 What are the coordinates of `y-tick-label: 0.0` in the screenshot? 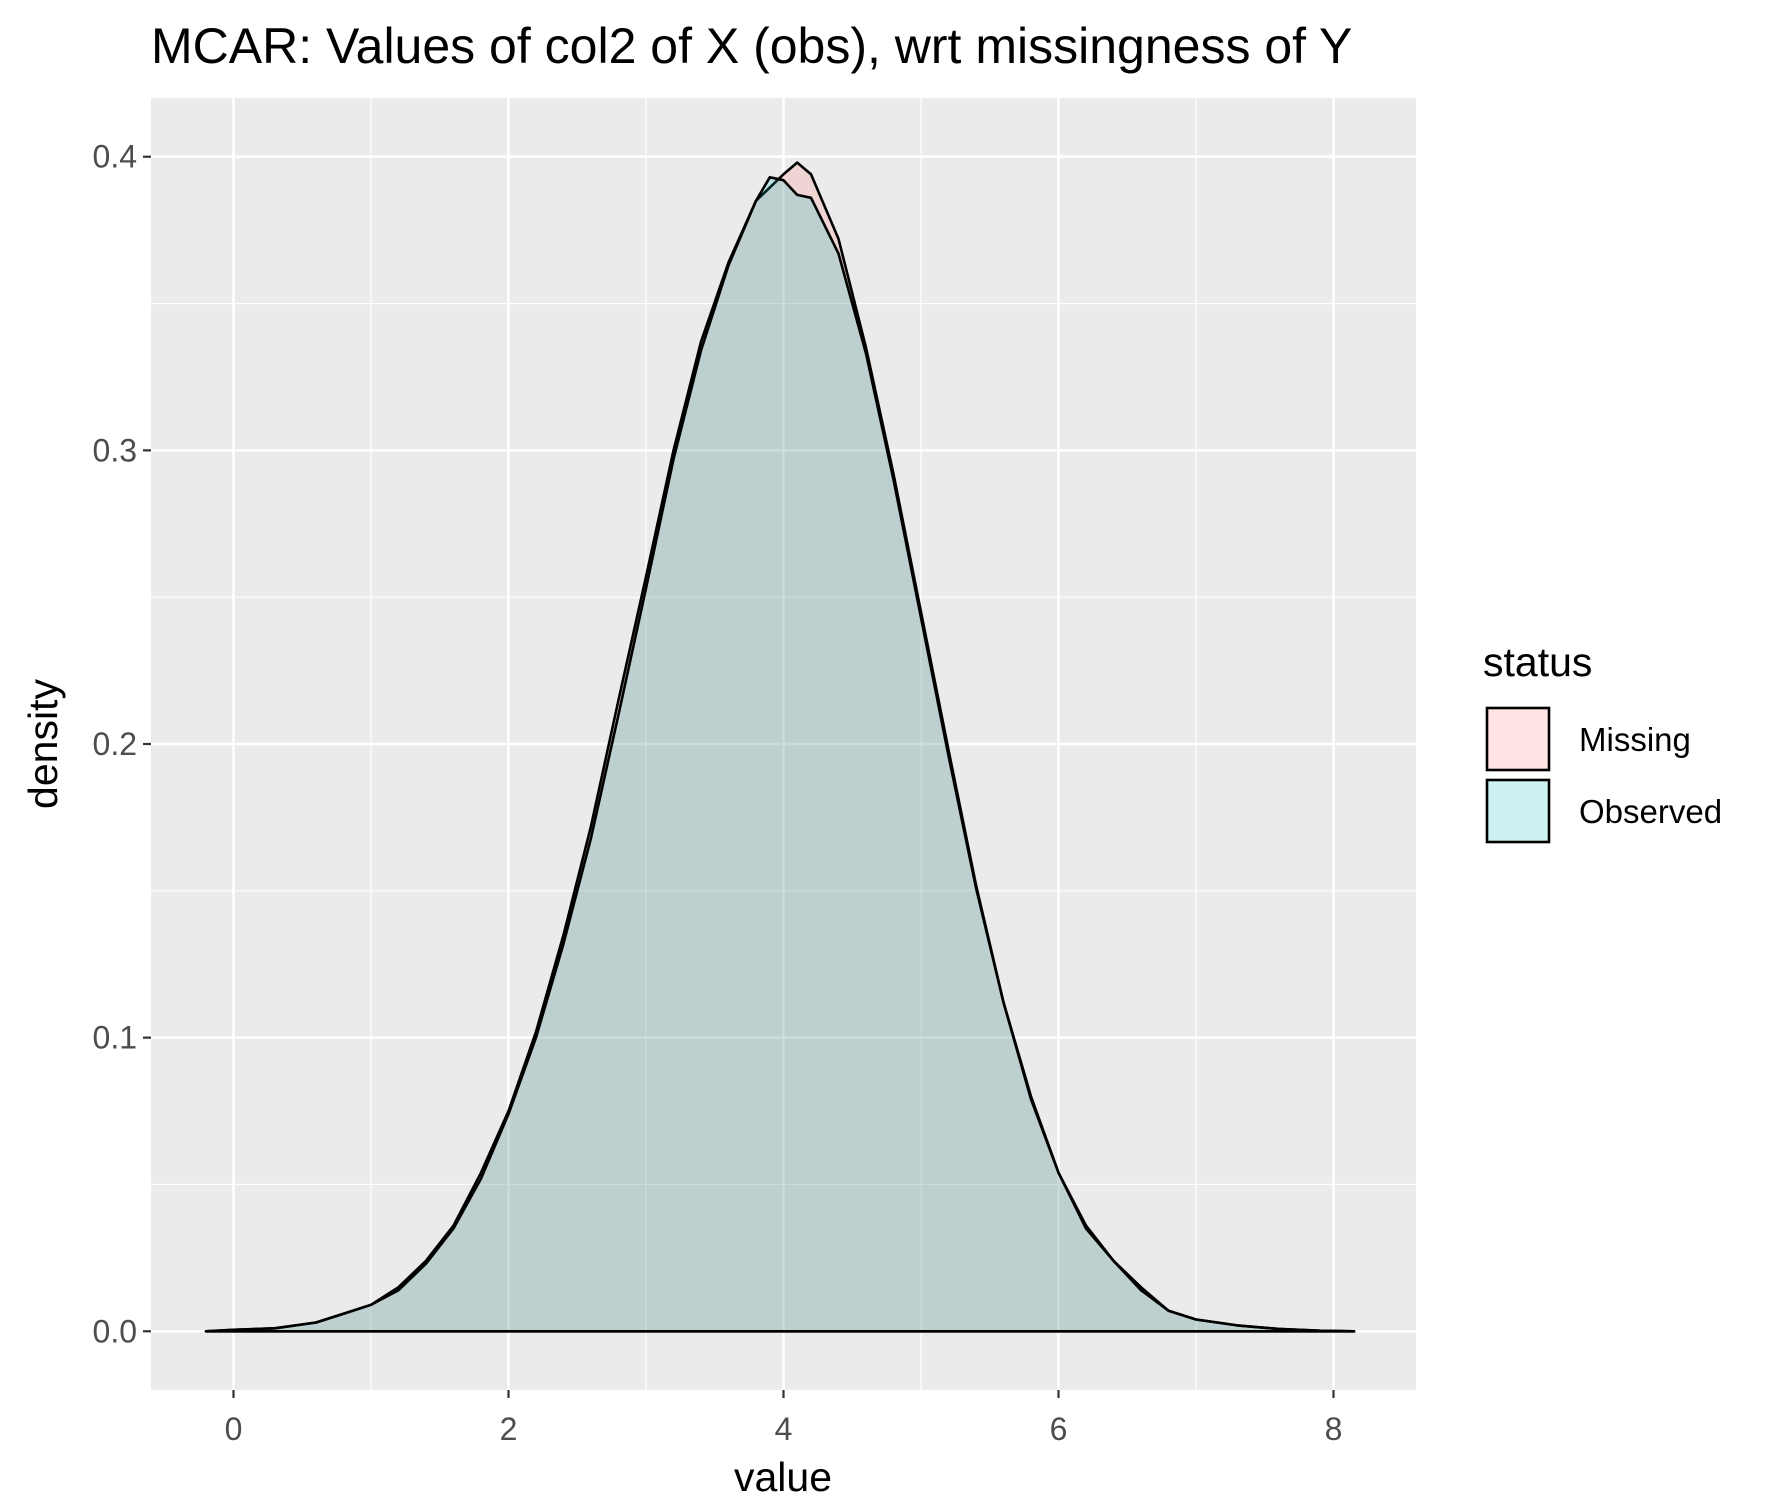 It's located at (115, 1331).